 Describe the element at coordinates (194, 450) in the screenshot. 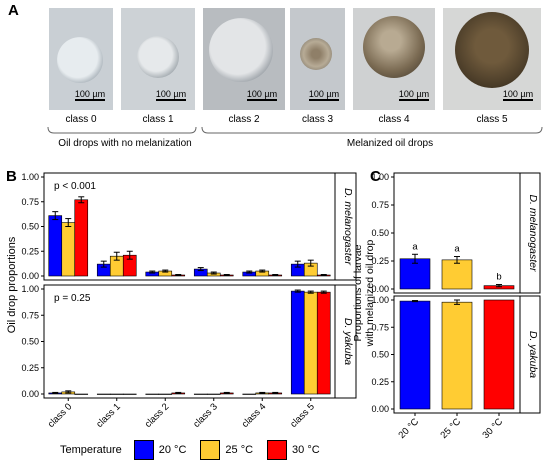

I see `legend: Temperature 20 °C 25 °C 30 °C` at that location.